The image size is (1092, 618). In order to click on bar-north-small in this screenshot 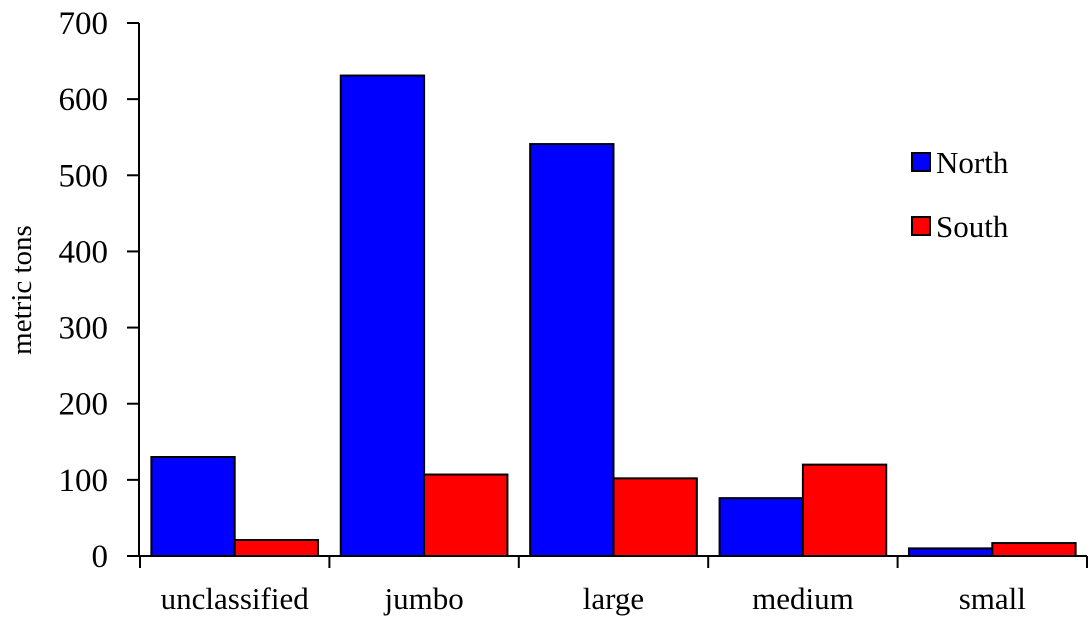, I will do `click(950, 552)`.